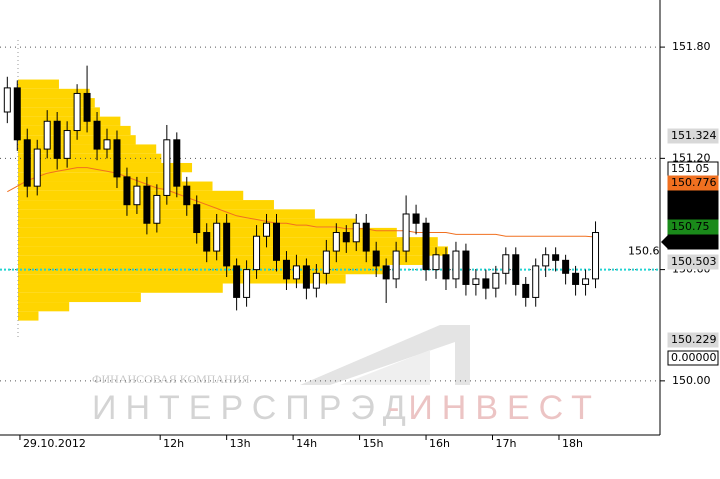  I want to click on x-tick-label: 17h, so click(506, 443).